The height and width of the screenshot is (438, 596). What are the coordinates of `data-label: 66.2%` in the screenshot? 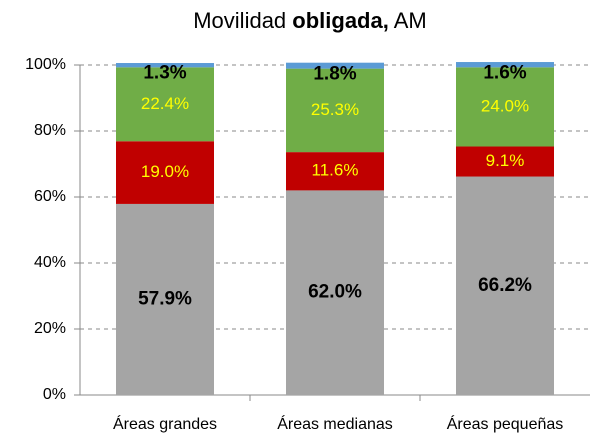 It's located at (505, 285).